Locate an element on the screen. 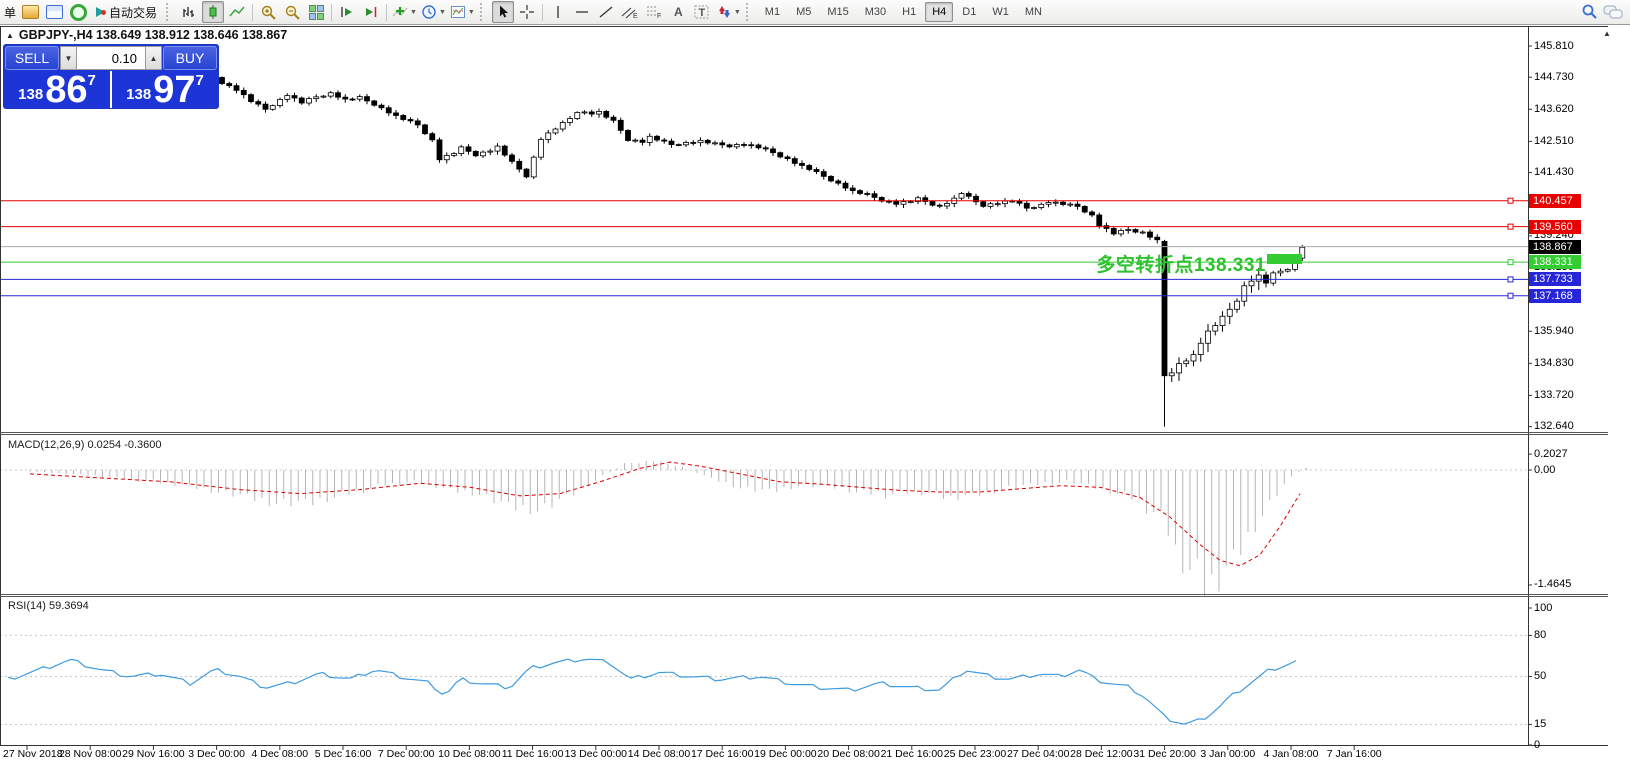 The width and height of the screenshot is (1630, 771). time-label-10: 13 Dec 00:00 is located at coordinates (596, 754).